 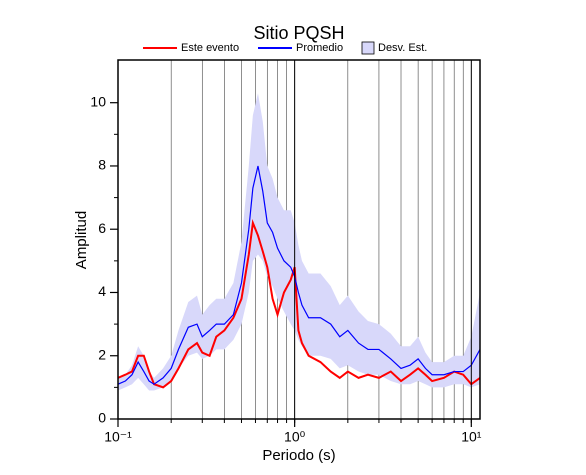 What do you see at coordinates (98, 101) in the screenshot?
I see `y-tick-label: 10` at bounding box center [98, 101].